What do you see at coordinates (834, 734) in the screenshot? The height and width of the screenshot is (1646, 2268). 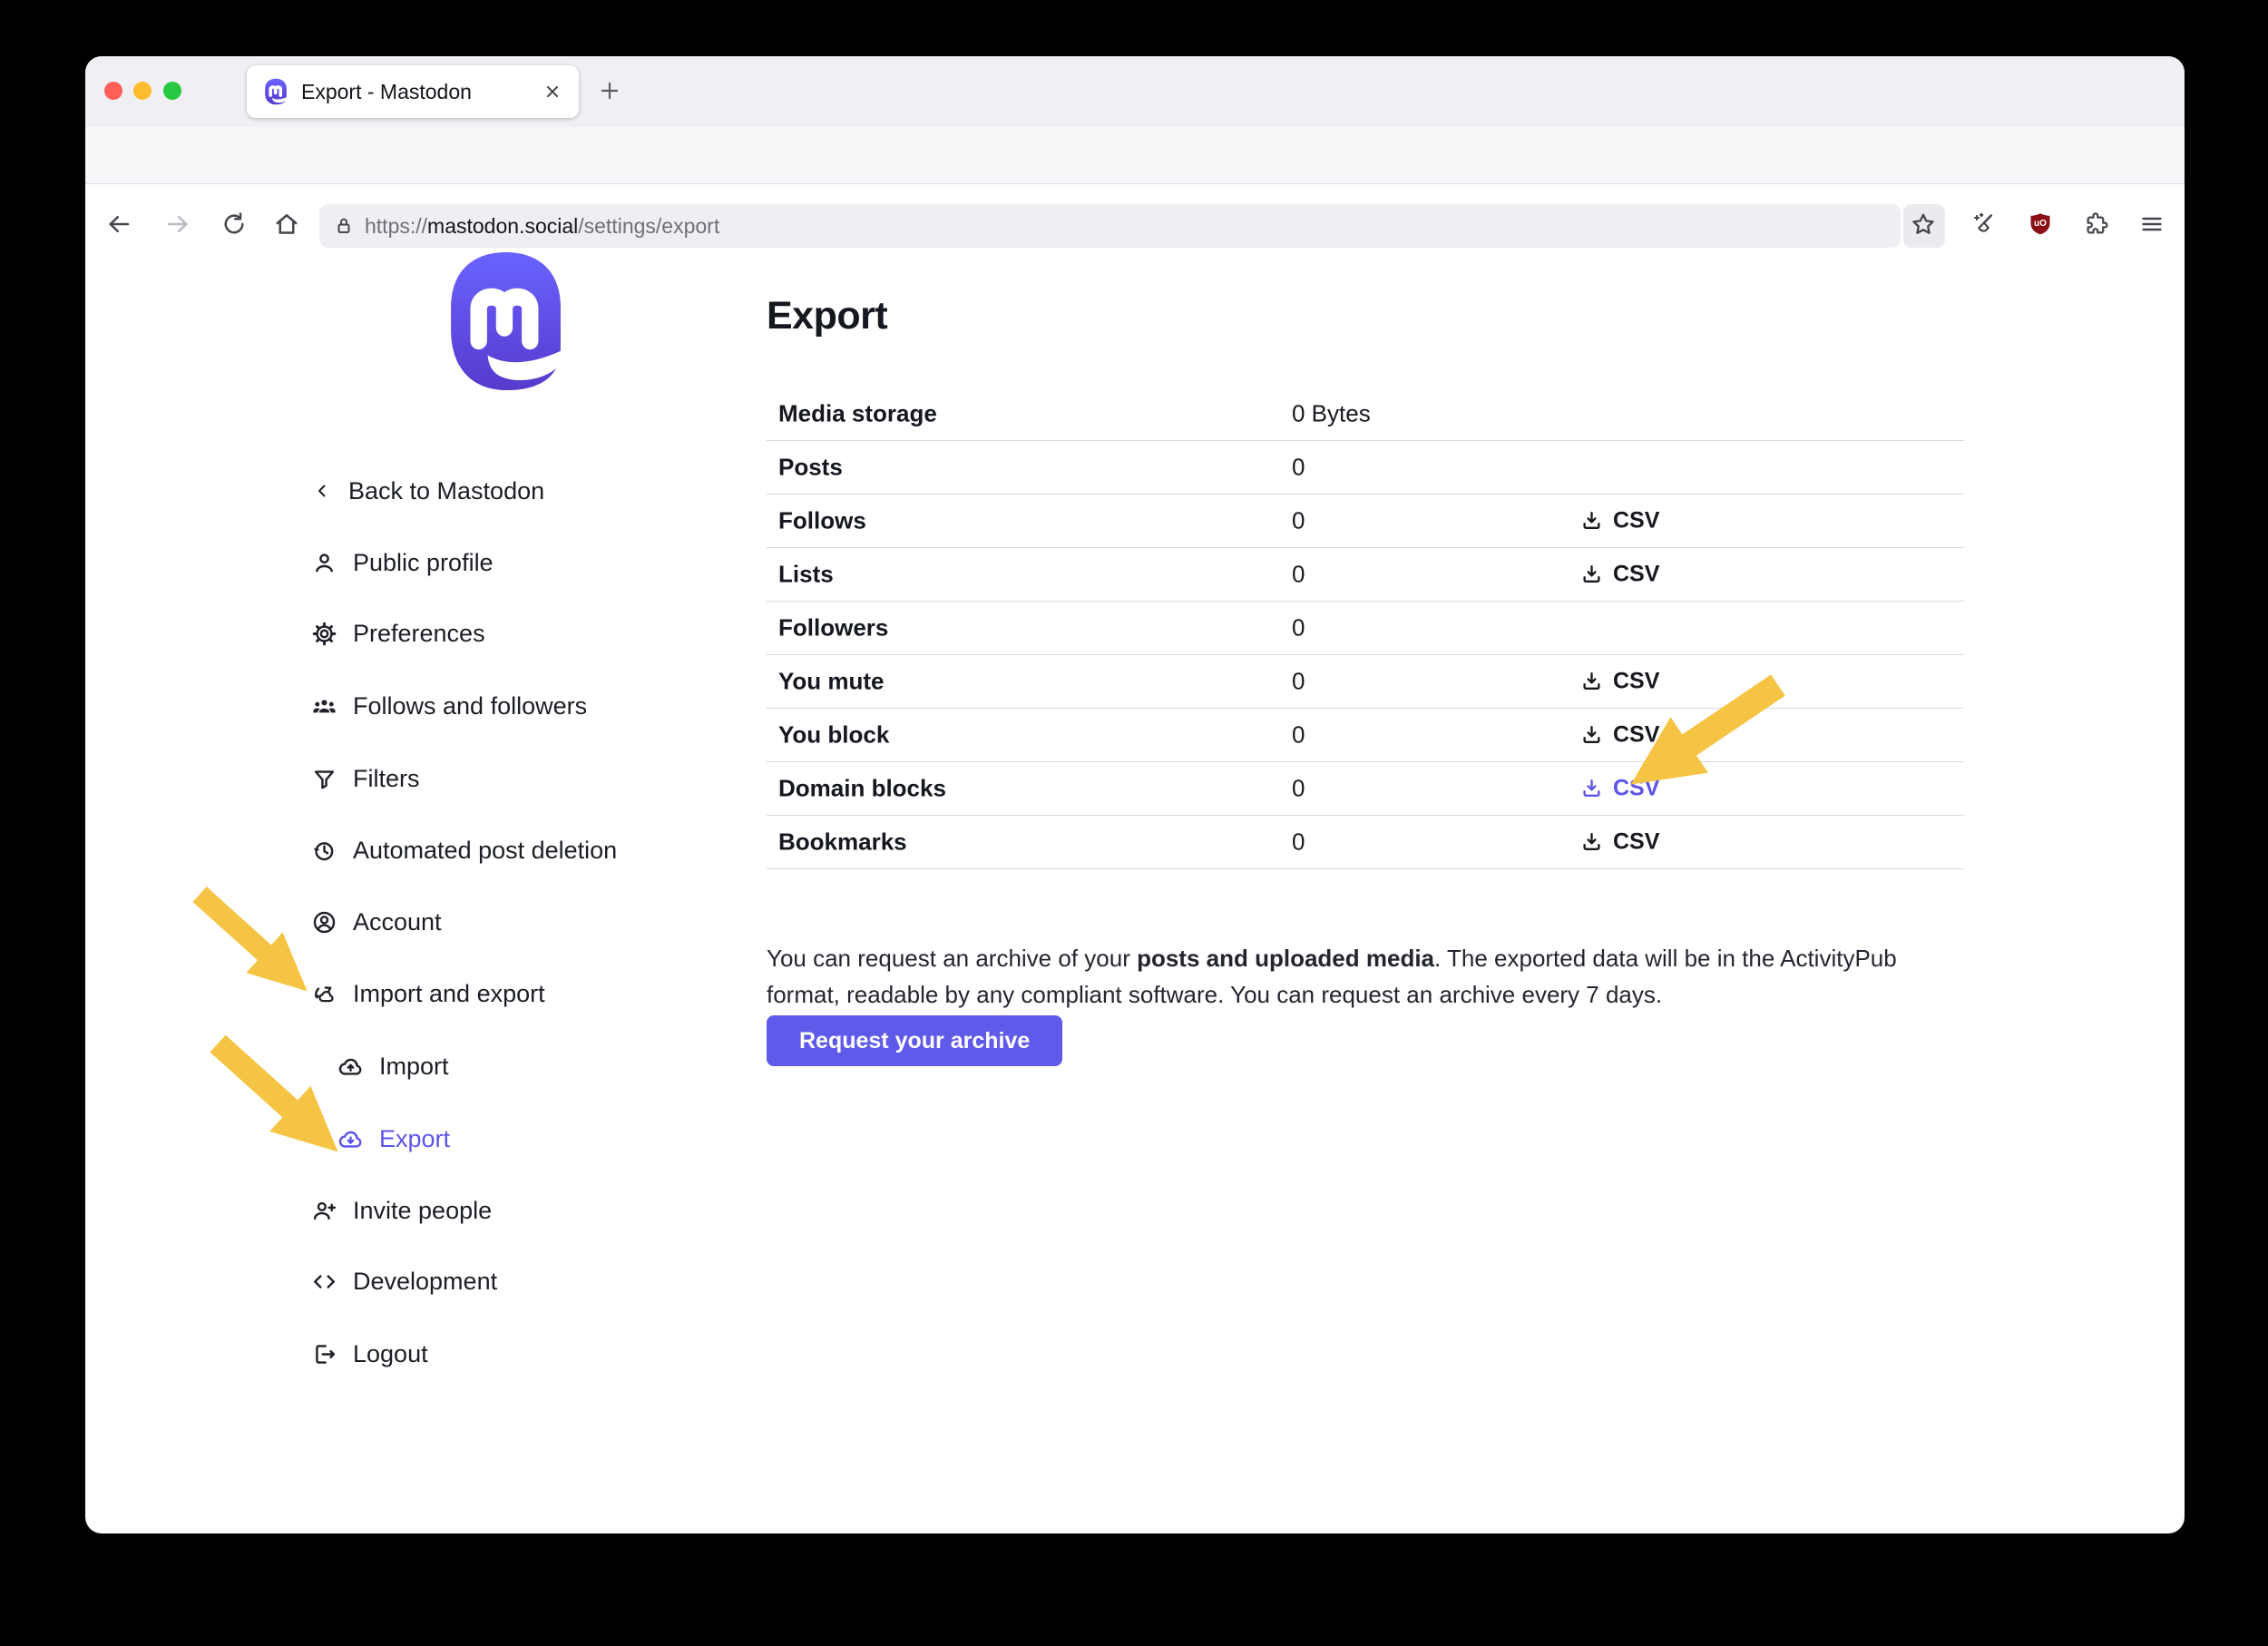 I see `row-label: You block` at bounding box center [834, 734].